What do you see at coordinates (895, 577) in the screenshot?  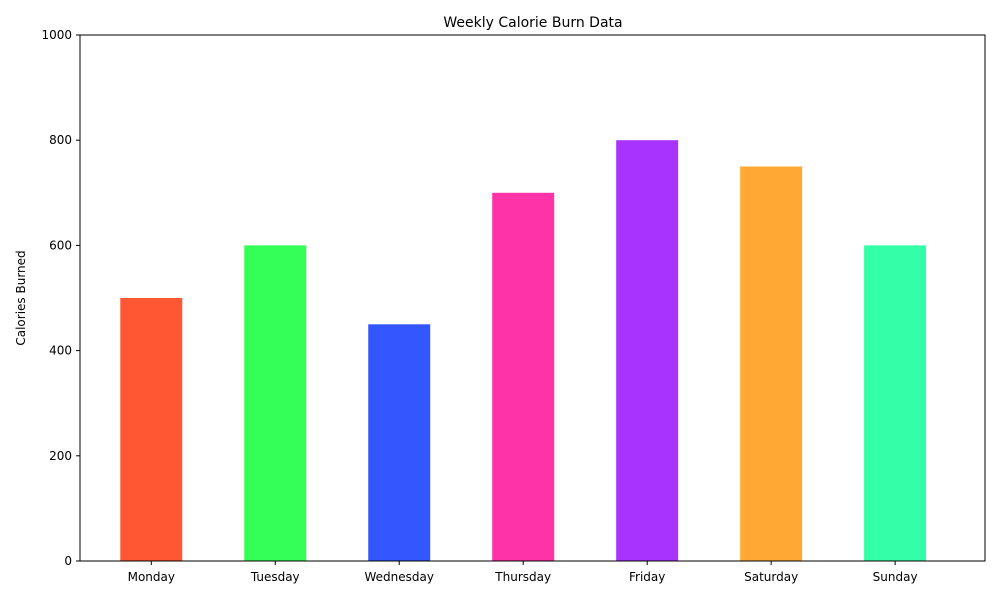 I see `x-tick-label: Sunday` at bounding box center [895, 577].